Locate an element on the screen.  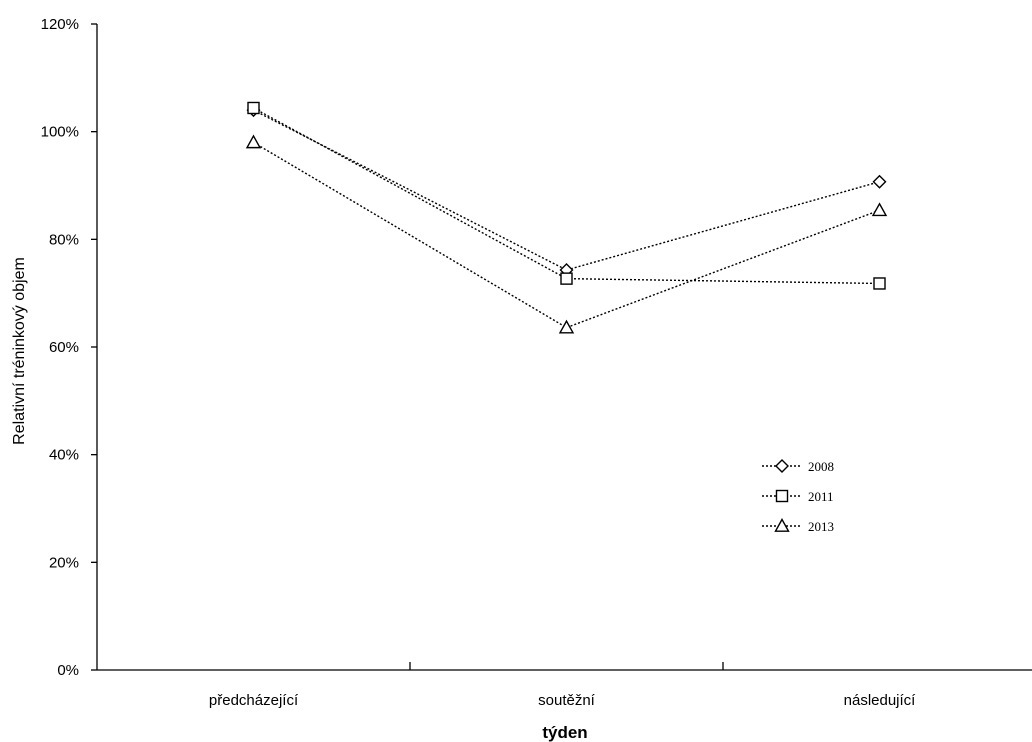
legend-label: 2013 is located at coordinates (821, 526).